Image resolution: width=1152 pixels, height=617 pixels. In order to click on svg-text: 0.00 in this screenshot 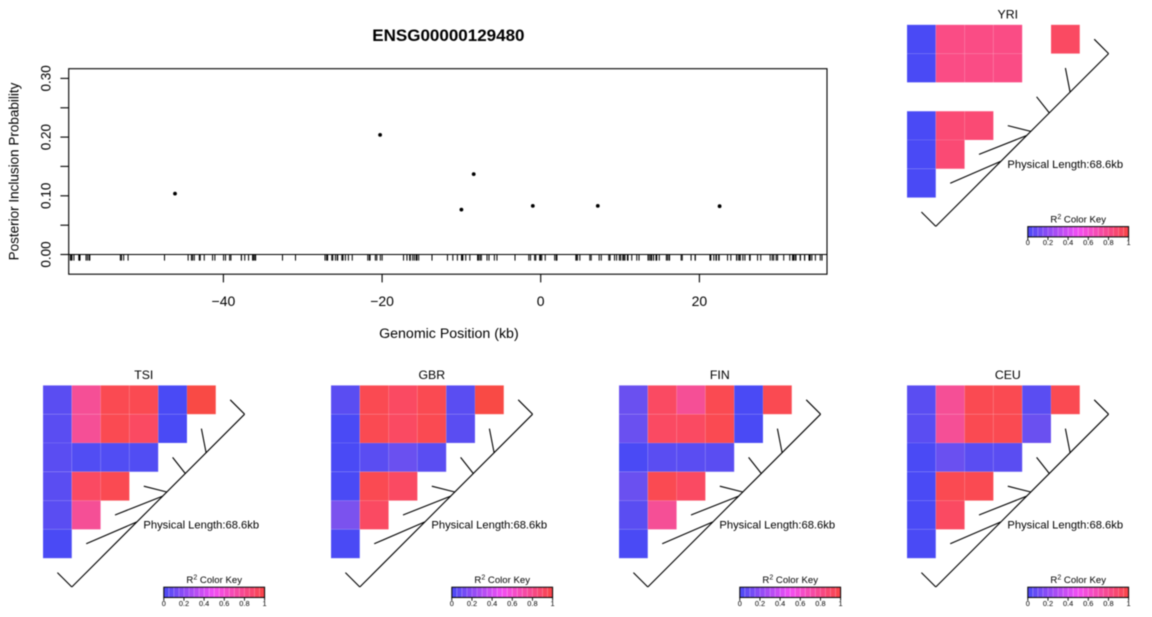, I will do `click(45, 254)`.